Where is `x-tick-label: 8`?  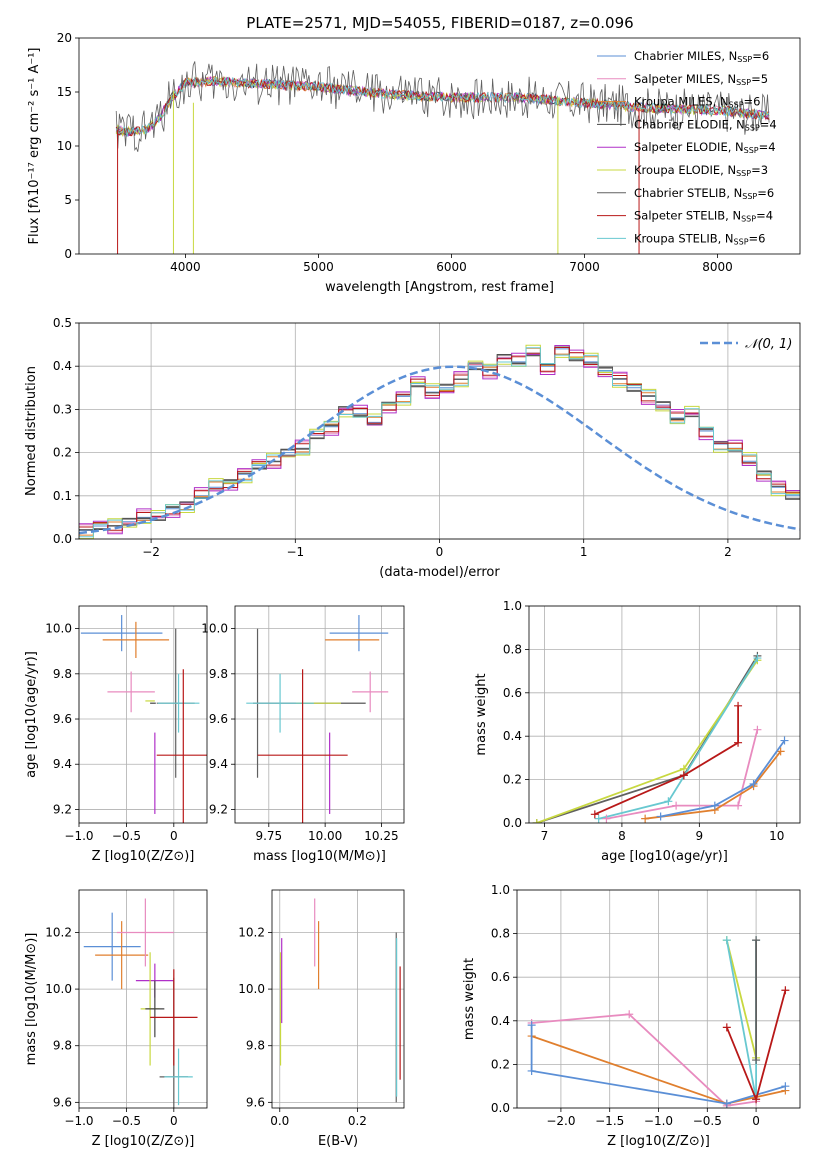
x-tick-label: 8 is located at coordinates (622, 836).